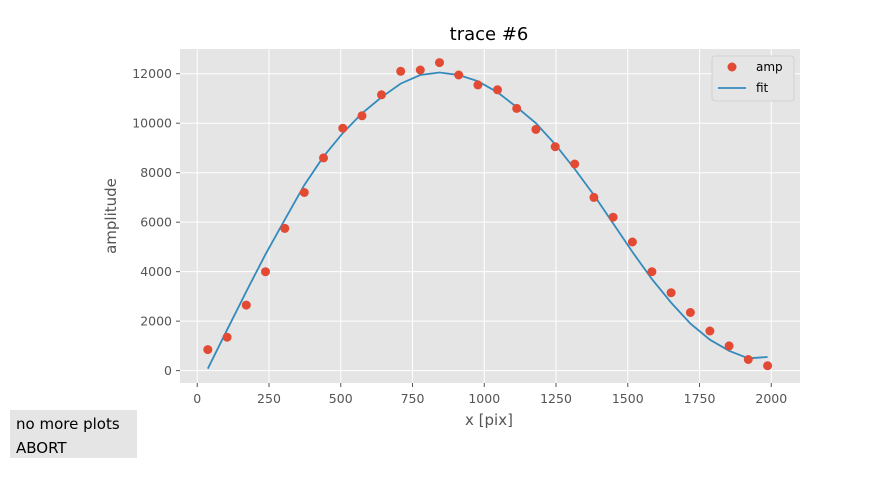 Image resolution: width=889 pixels, height=480 pixels. Describe the element at coordinates (197, 398) in the screenshot. I see `x-tick-label: 0` at that location.